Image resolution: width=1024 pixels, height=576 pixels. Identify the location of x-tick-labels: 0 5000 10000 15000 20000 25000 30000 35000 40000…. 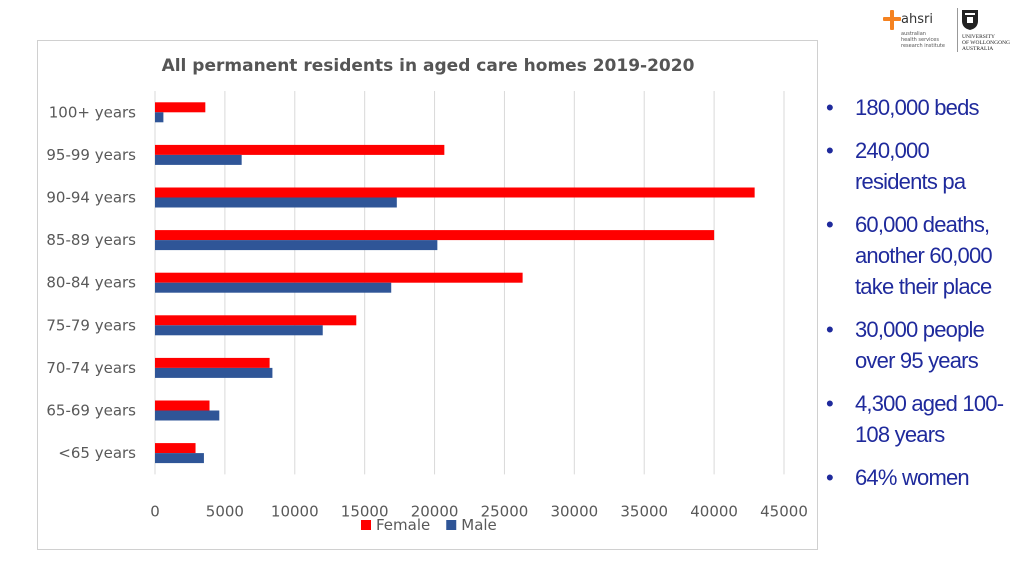
(479, 511).